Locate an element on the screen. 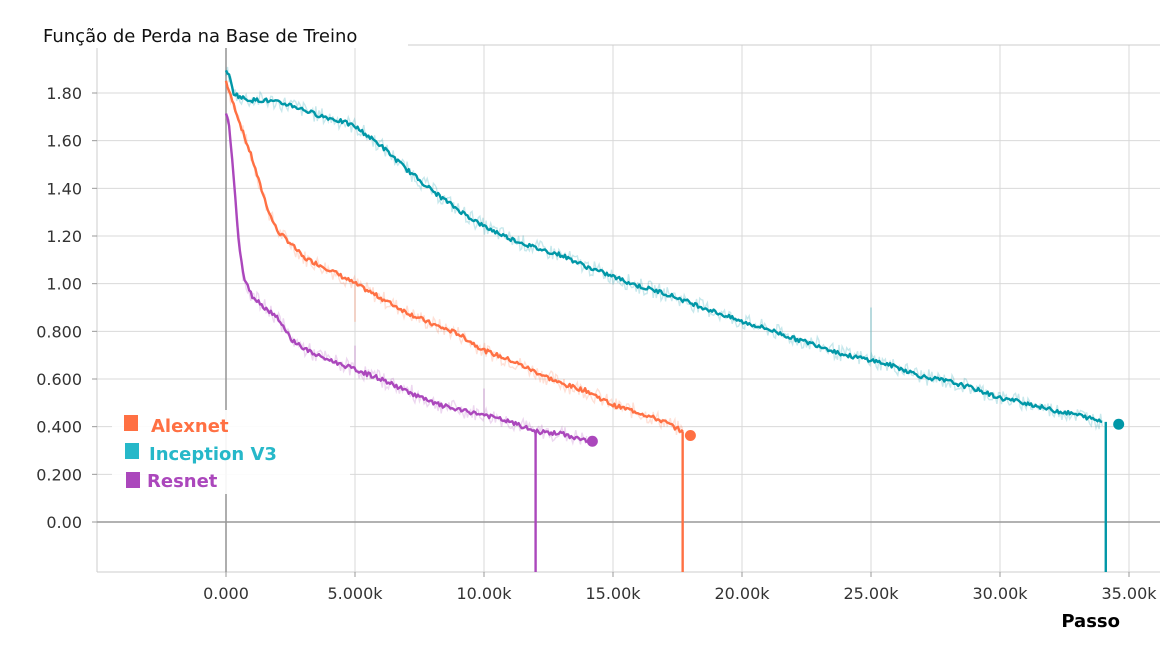 The height and width of the screenshot is (646, 1160). y-tick-label: 0.400 is located at coordinates (59, 427).